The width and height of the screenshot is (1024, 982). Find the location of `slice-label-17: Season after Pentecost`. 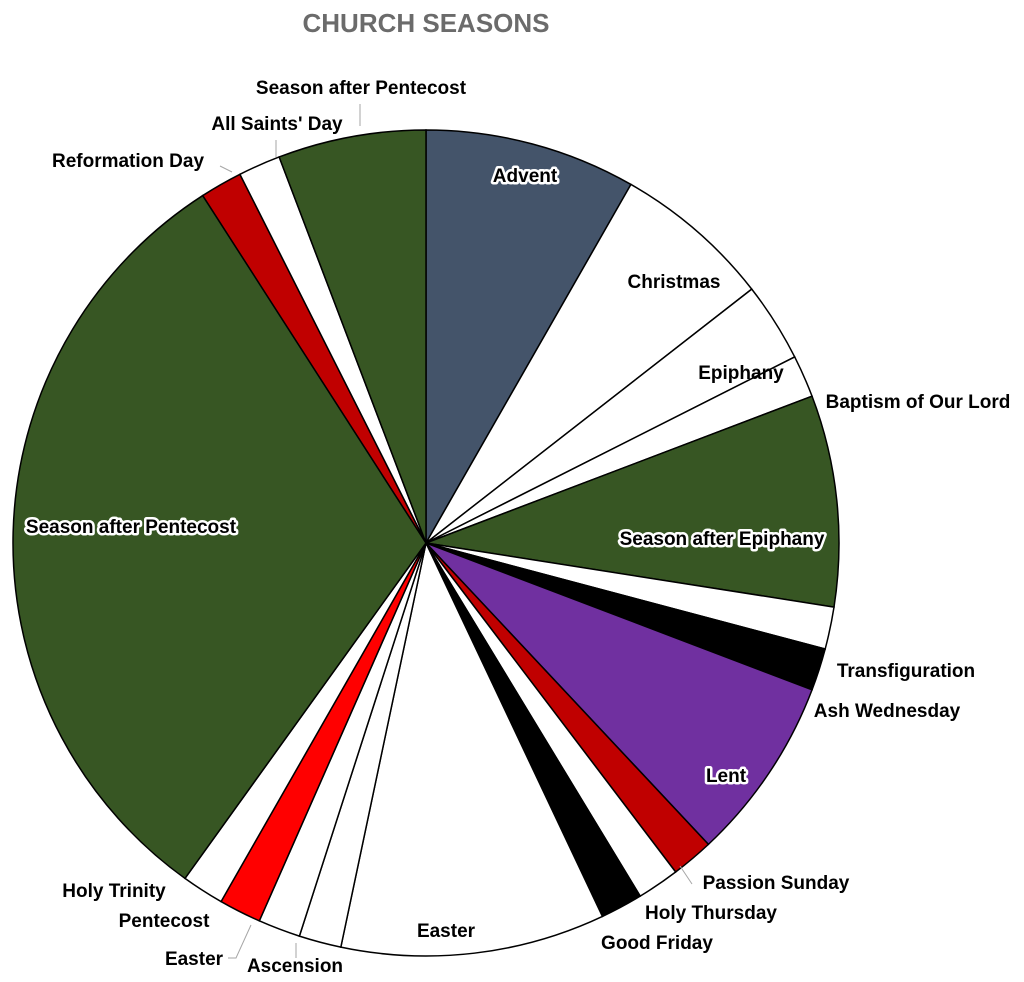

slice-label-17: Season after Pentecost is located at coordinates (131, 527).